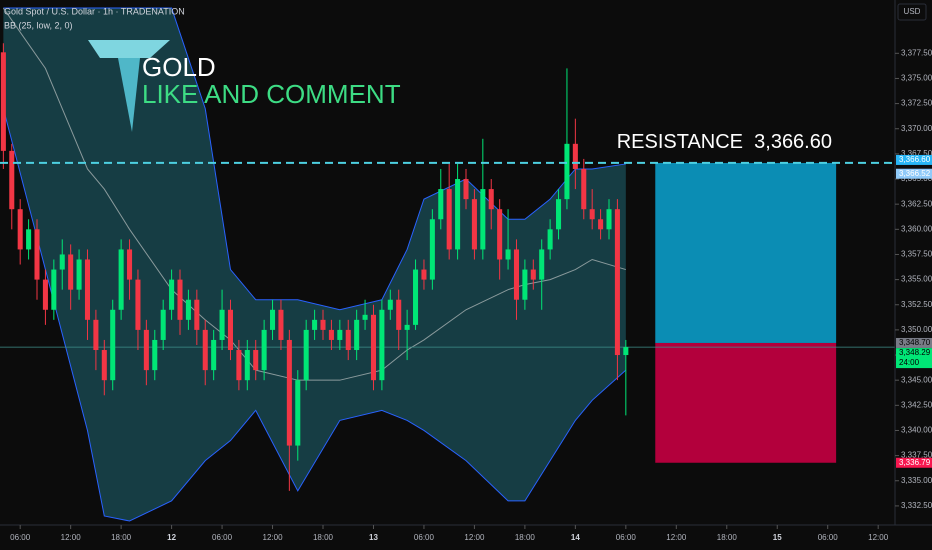 The image size is (932, 550). I want to click on indicator-label: BB (25, low, 2, 0), so click(38, 25).